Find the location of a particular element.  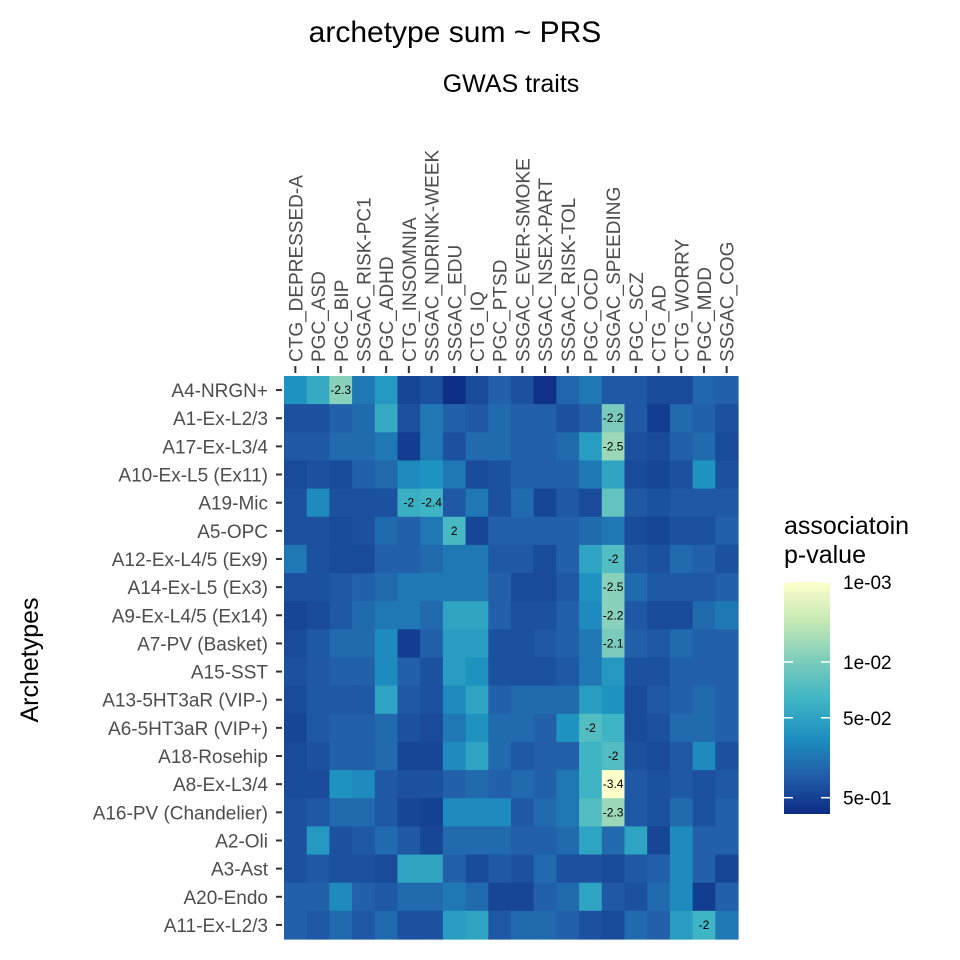

column-label: SSGAC_RISK-PC1 is located at coordinates (364, 279).